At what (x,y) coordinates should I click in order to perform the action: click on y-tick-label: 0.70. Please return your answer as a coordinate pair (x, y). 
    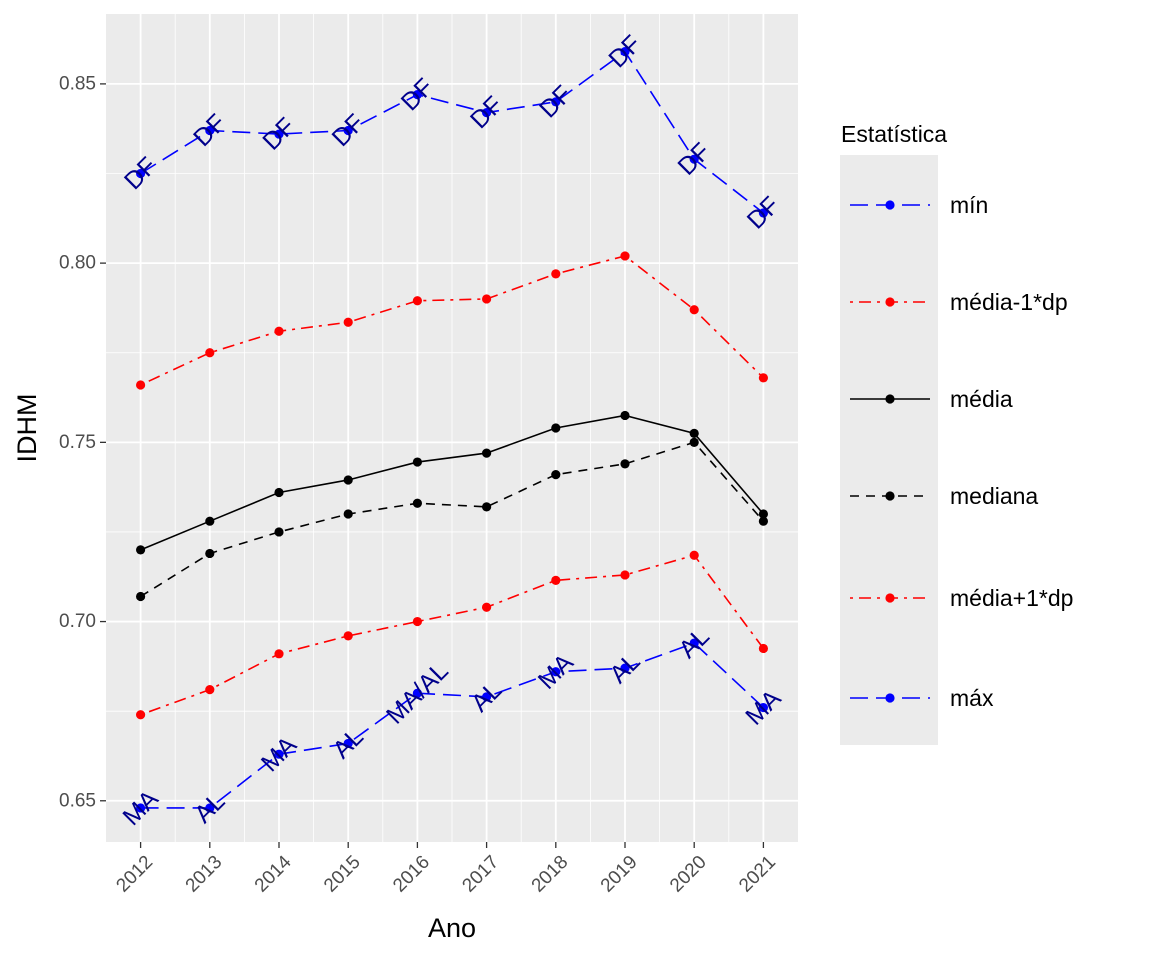
    Looking at the image, I should click on (77, 621).